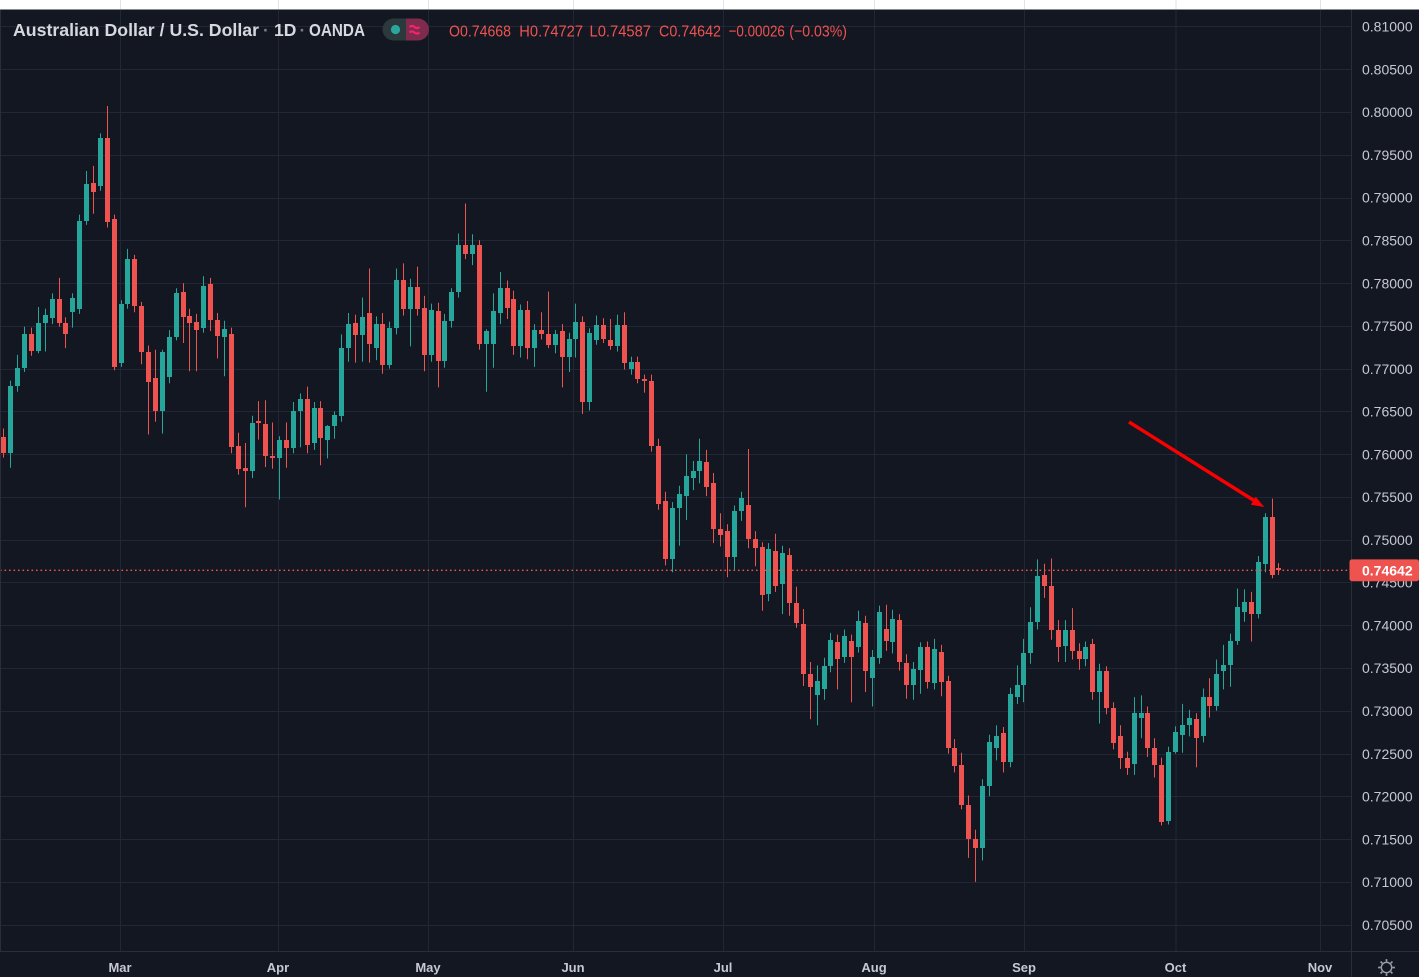 This screenshot has height=977, width=1419. What do you see at coordinates (337, 30) in the screenshot?
I see `svg-text: OANDA` at bounding box center [337, 30].